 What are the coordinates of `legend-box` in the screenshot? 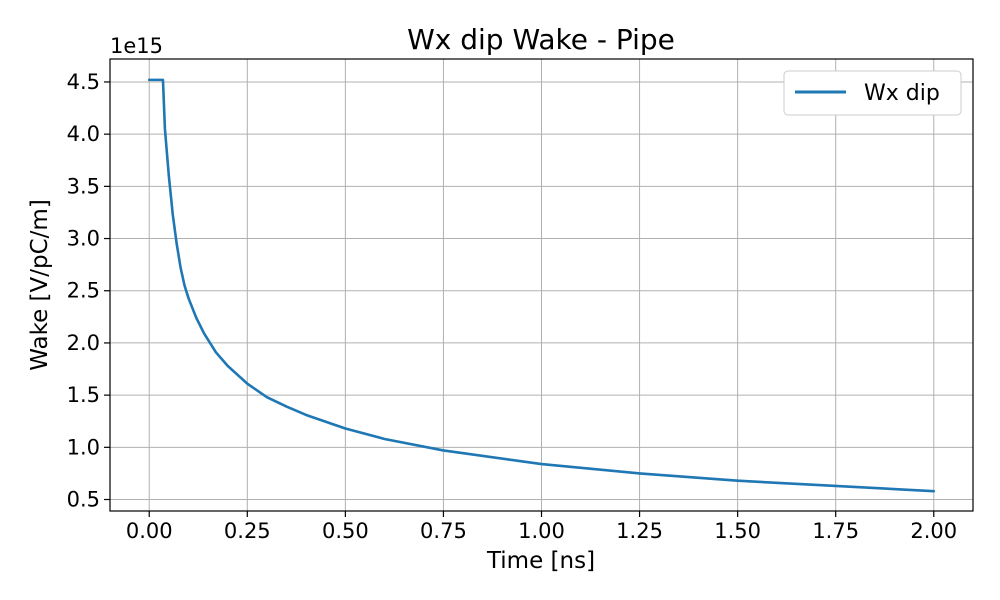 It's located at (872, 93).